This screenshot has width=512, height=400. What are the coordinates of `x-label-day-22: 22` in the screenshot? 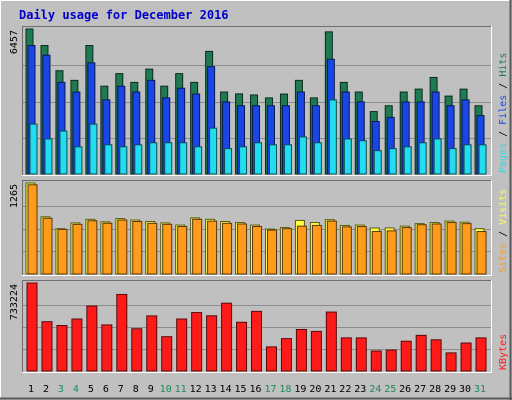 It's located at (345, 389).